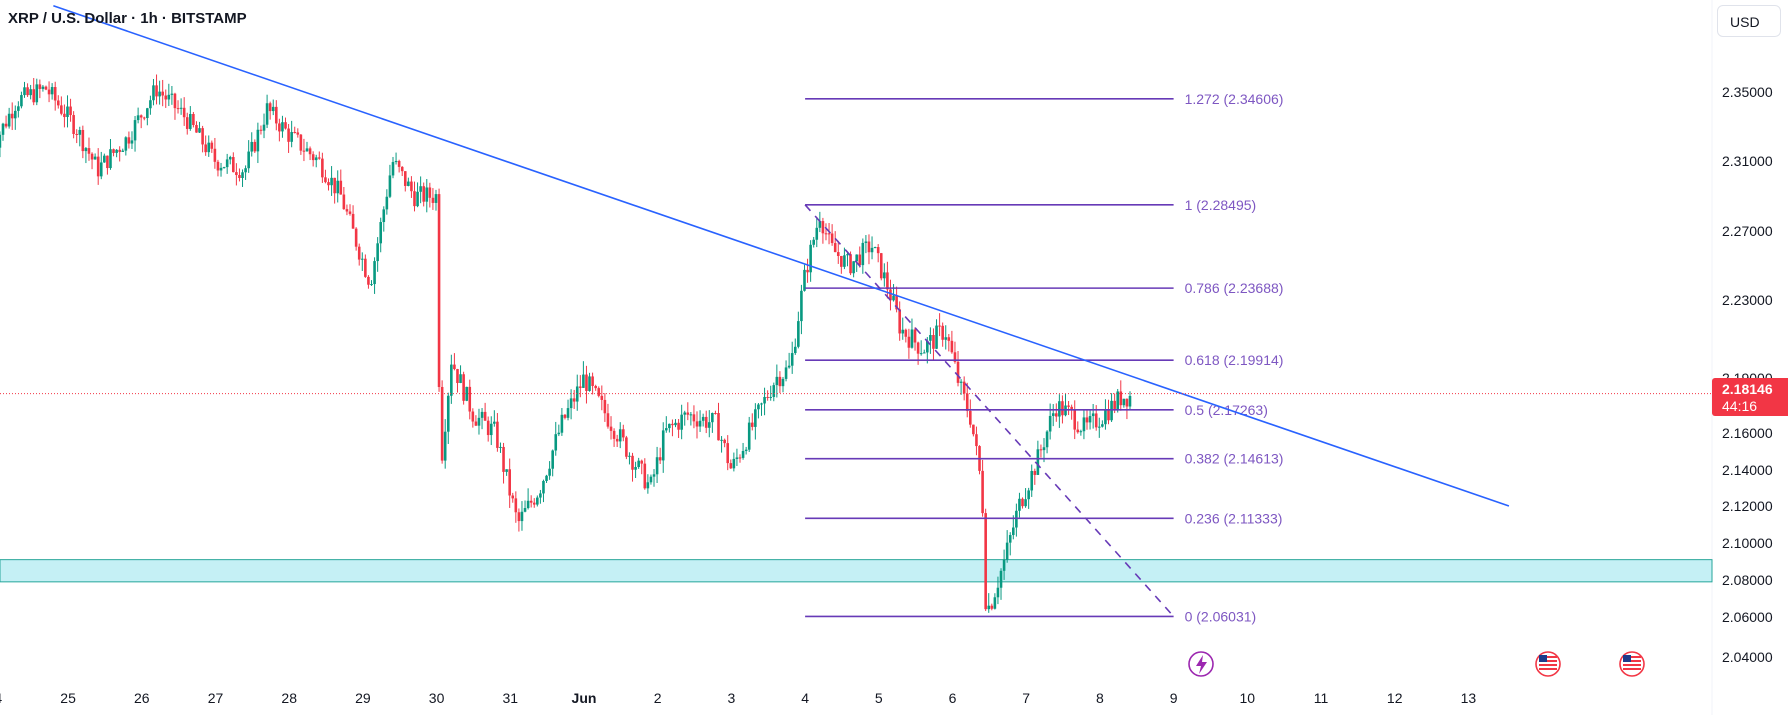 The width and height of the screenshot is (1788, 715). I want to click on price-tick-label: 2.12000, so click(1747, 506).